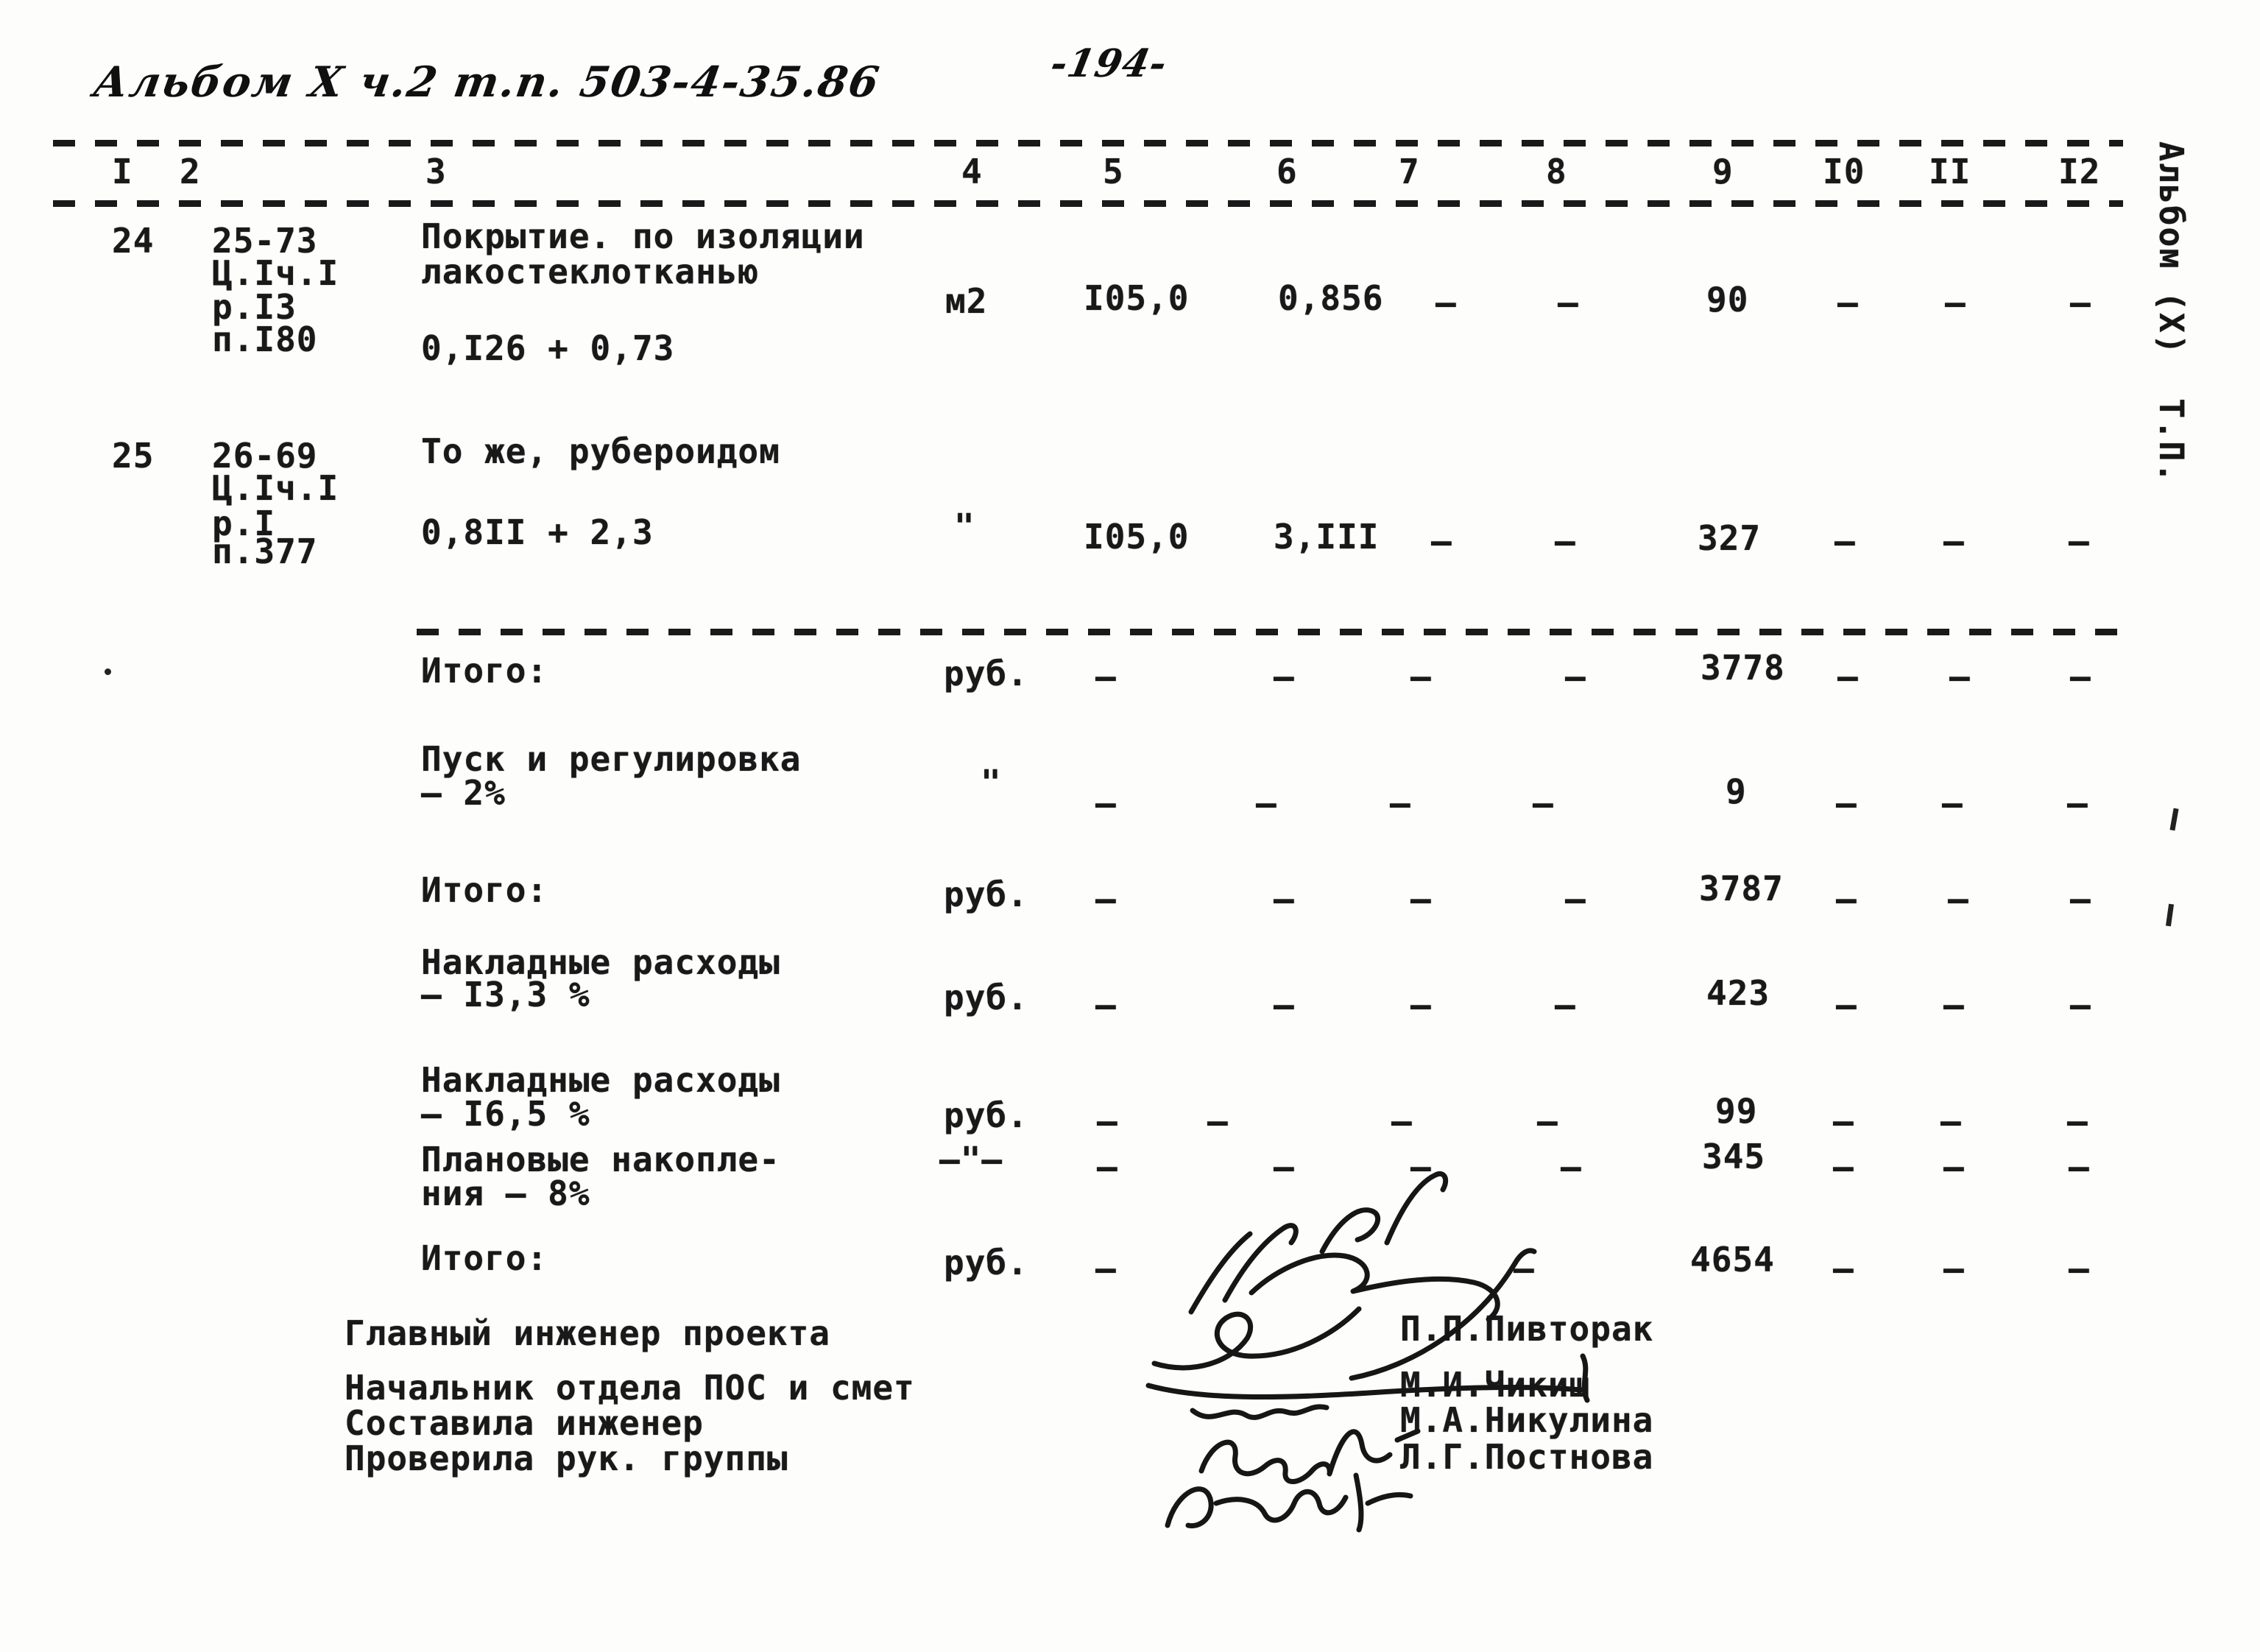  What do you see at coordinates (1951, 1121) in the screenshot?
I see `sum5-dash-c11: –` at bounding box center [1951, 1121].